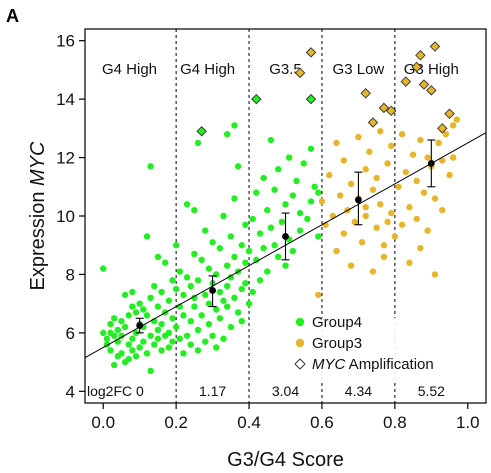 Image resolution: width=491 pixels, height=473 pixels. I want to click on legend-label: Group3, so click(337, 343).